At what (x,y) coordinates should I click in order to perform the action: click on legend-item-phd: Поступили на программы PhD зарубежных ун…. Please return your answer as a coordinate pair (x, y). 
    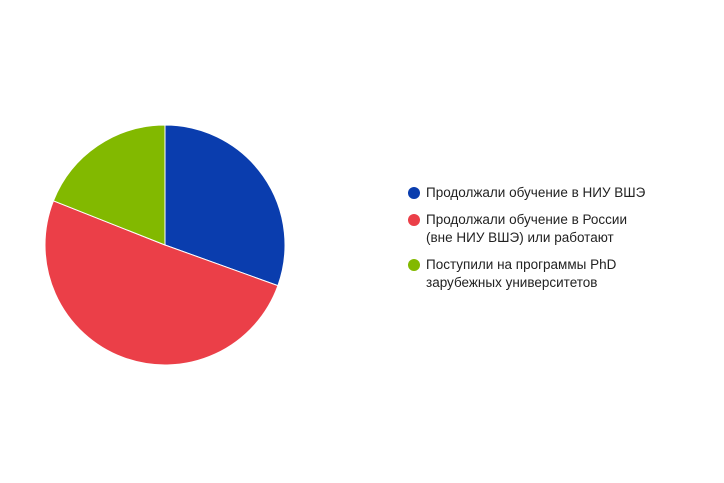
    Looking at the image, I should click on (558, 274).